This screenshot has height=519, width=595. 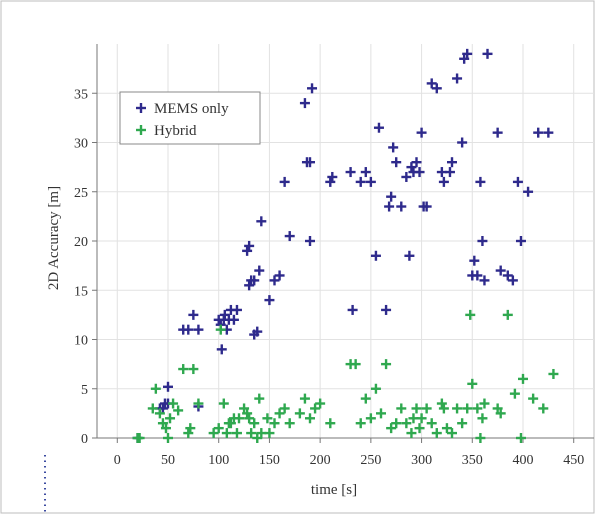 What do you see at coordinates (191, 109) in the screenshot?
I see `legend-label-mems-only: MEMS only` at bounding box center [191, 109].